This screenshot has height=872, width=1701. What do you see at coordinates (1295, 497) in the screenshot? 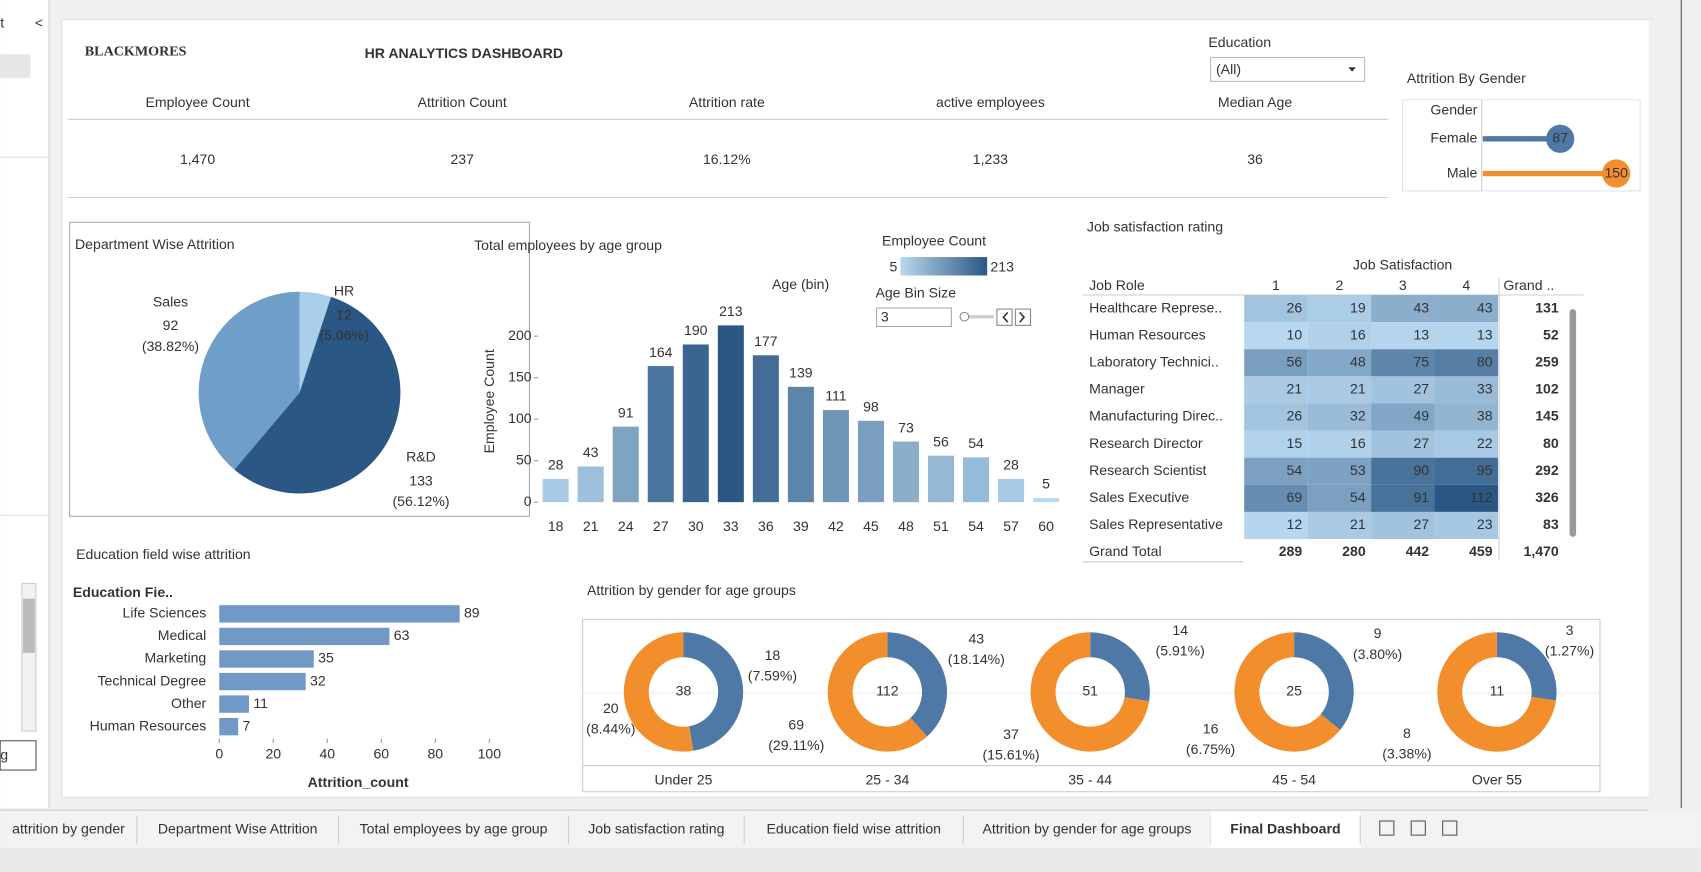
I see `cell-value: 69` at bounding box center [1295, 497].